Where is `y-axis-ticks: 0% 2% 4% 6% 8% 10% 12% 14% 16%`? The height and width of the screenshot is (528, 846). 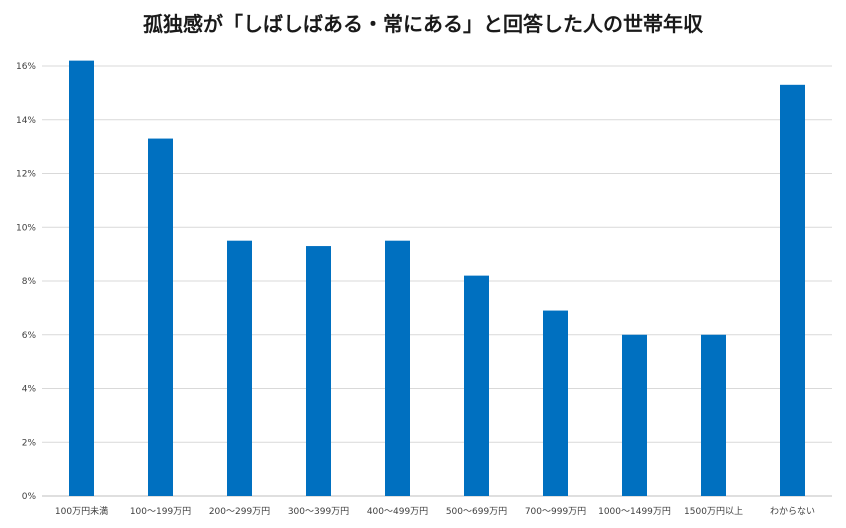 y-axis-ticks: 0% 2% 4% 6% 8% 10% 12% 14% 16% is located at coordinates (26, 282).